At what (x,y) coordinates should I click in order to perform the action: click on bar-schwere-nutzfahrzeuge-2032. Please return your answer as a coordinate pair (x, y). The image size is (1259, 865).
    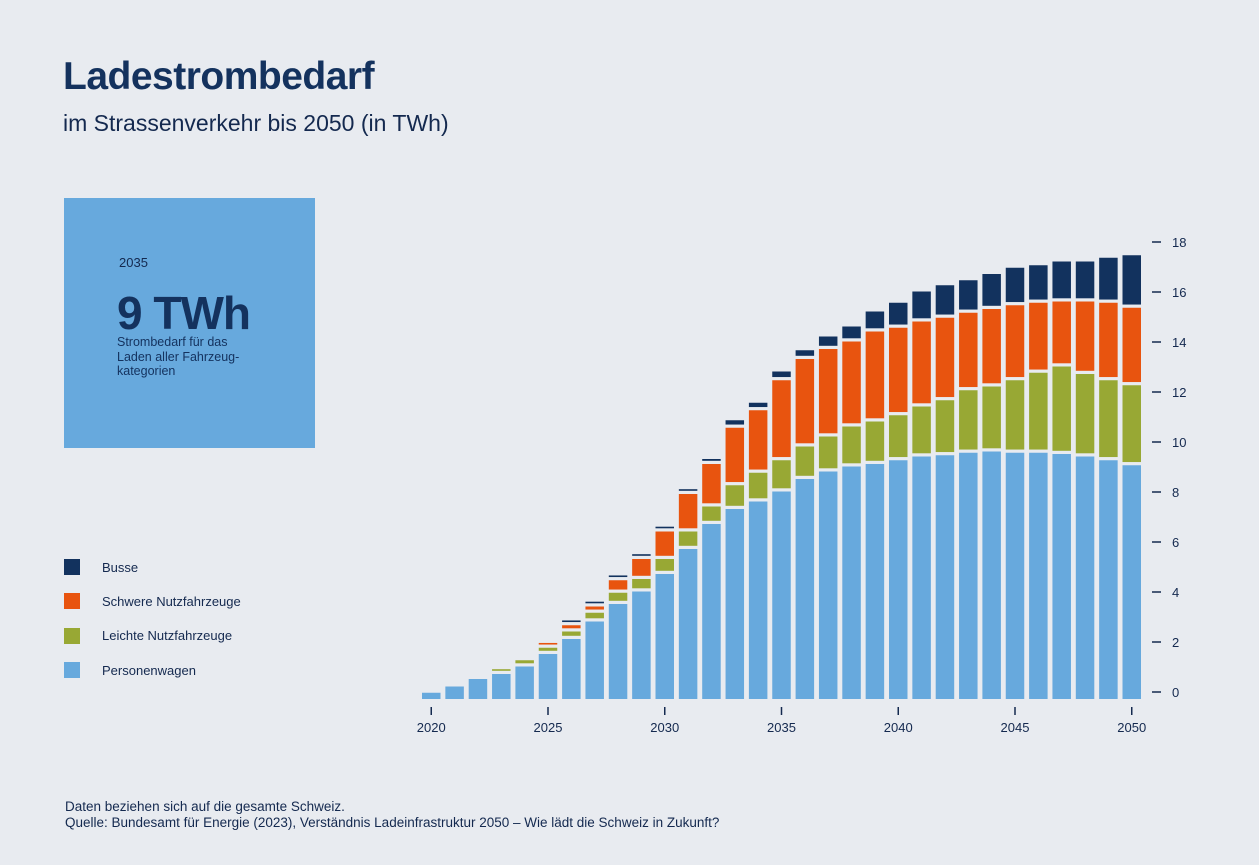
    Looking at the image, I should click on (711, 484).